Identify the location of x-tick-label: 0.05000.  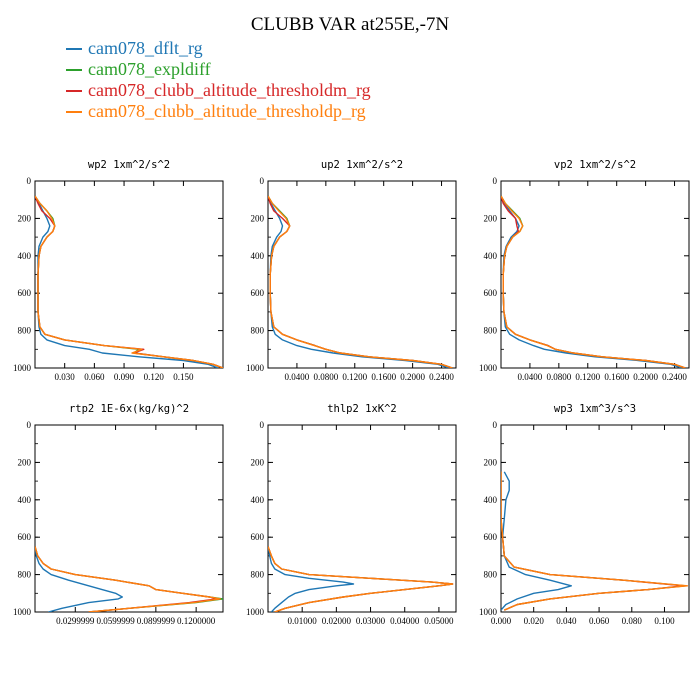
(439, 621).